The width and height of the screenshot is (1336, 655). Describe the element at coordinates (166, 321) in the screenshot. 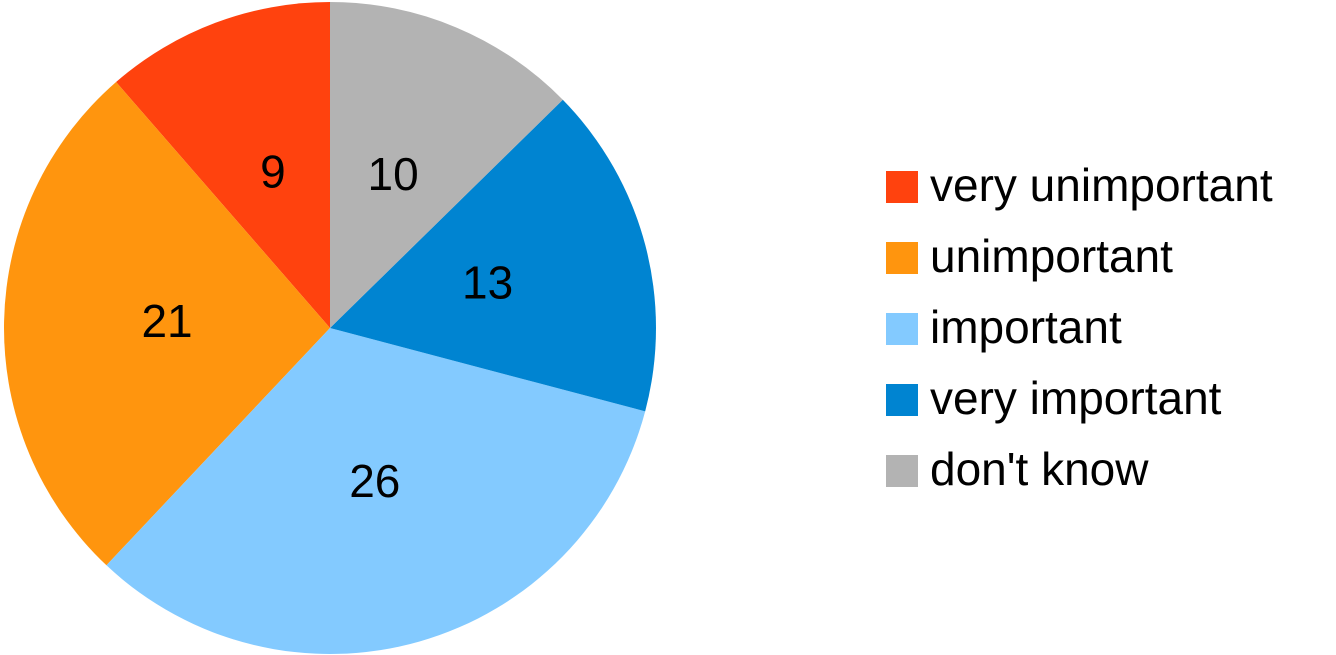

I see `data-label: 21` at that location.